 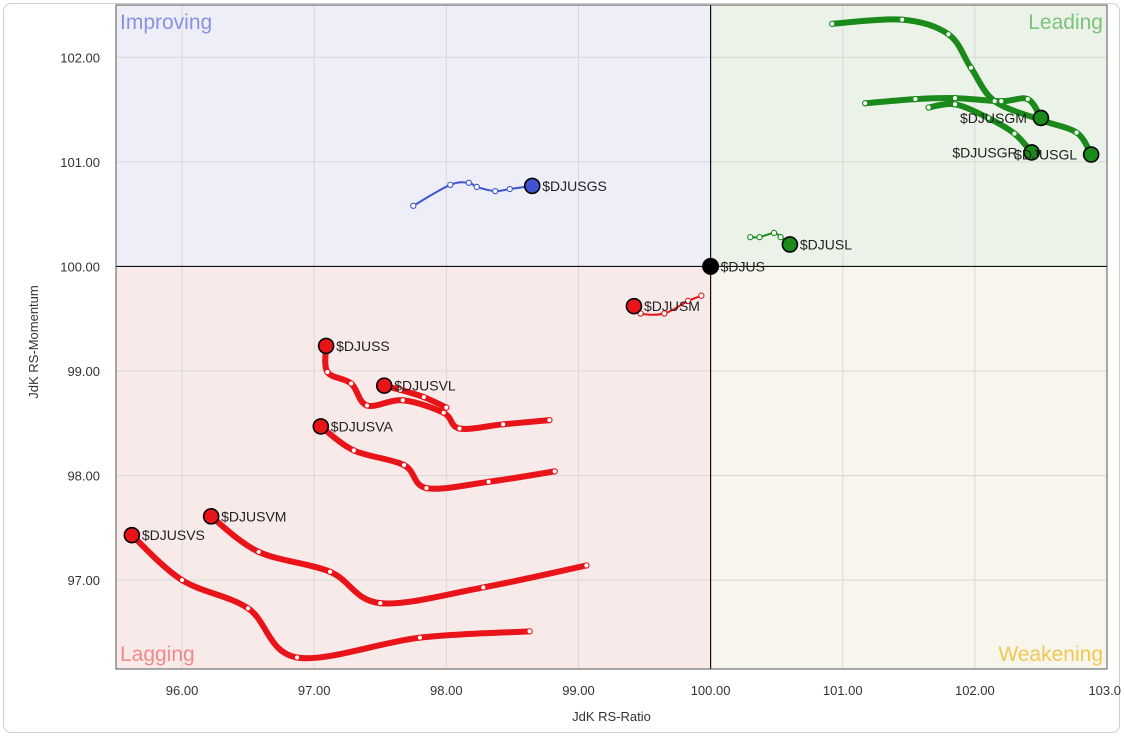 I want to click on x-axis-label: JdK RS-Ratio, so click(x=611, y=716).